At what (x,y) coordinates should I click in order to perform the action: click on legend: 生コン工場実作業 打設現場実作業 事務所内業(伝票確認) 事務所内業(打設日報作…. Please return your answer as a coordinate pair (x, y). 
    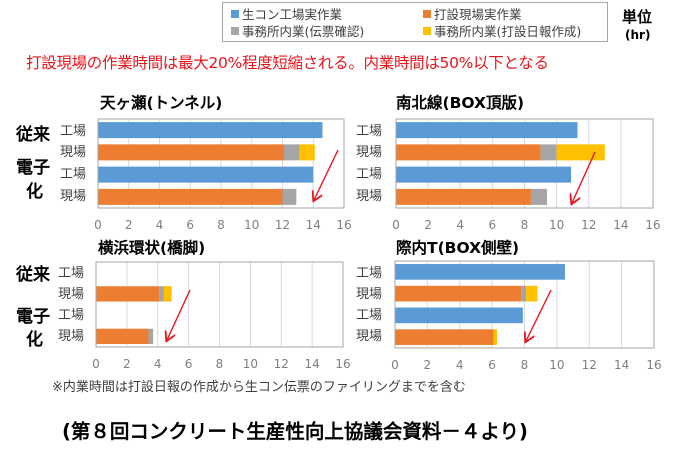
    Looking at the image, I should click on (415, 22).